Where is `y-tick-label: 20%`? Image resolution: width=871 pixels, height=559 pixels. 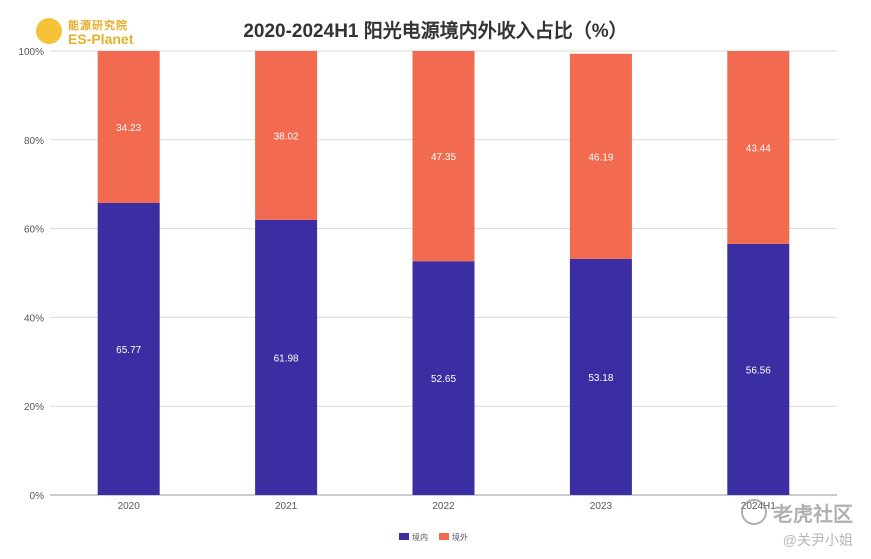
y-tick-label: 20% is located at coordinates (34, 407).